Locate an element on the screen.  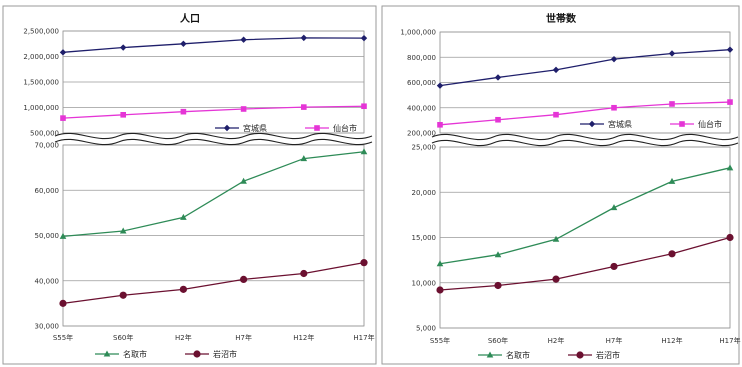
y-tick-label: 2,000,000 is located at coordinates (41, 57).